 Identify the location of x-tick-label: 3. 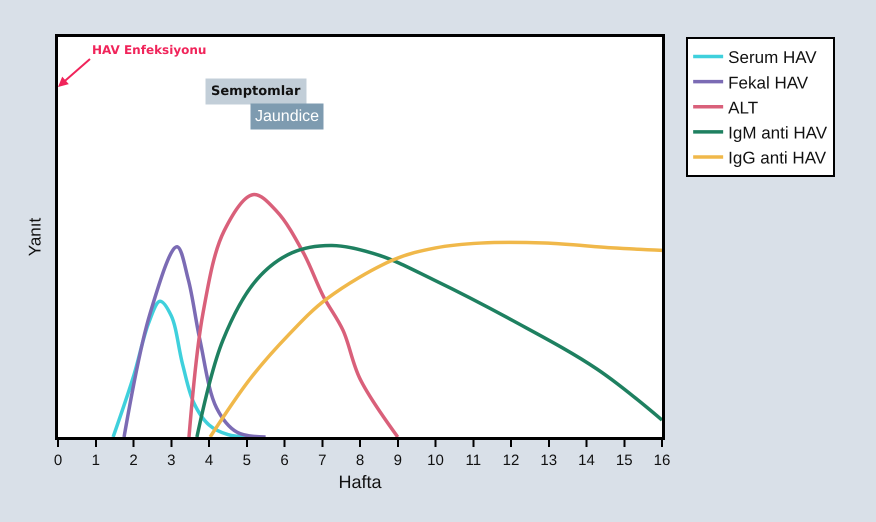
(171, 460).